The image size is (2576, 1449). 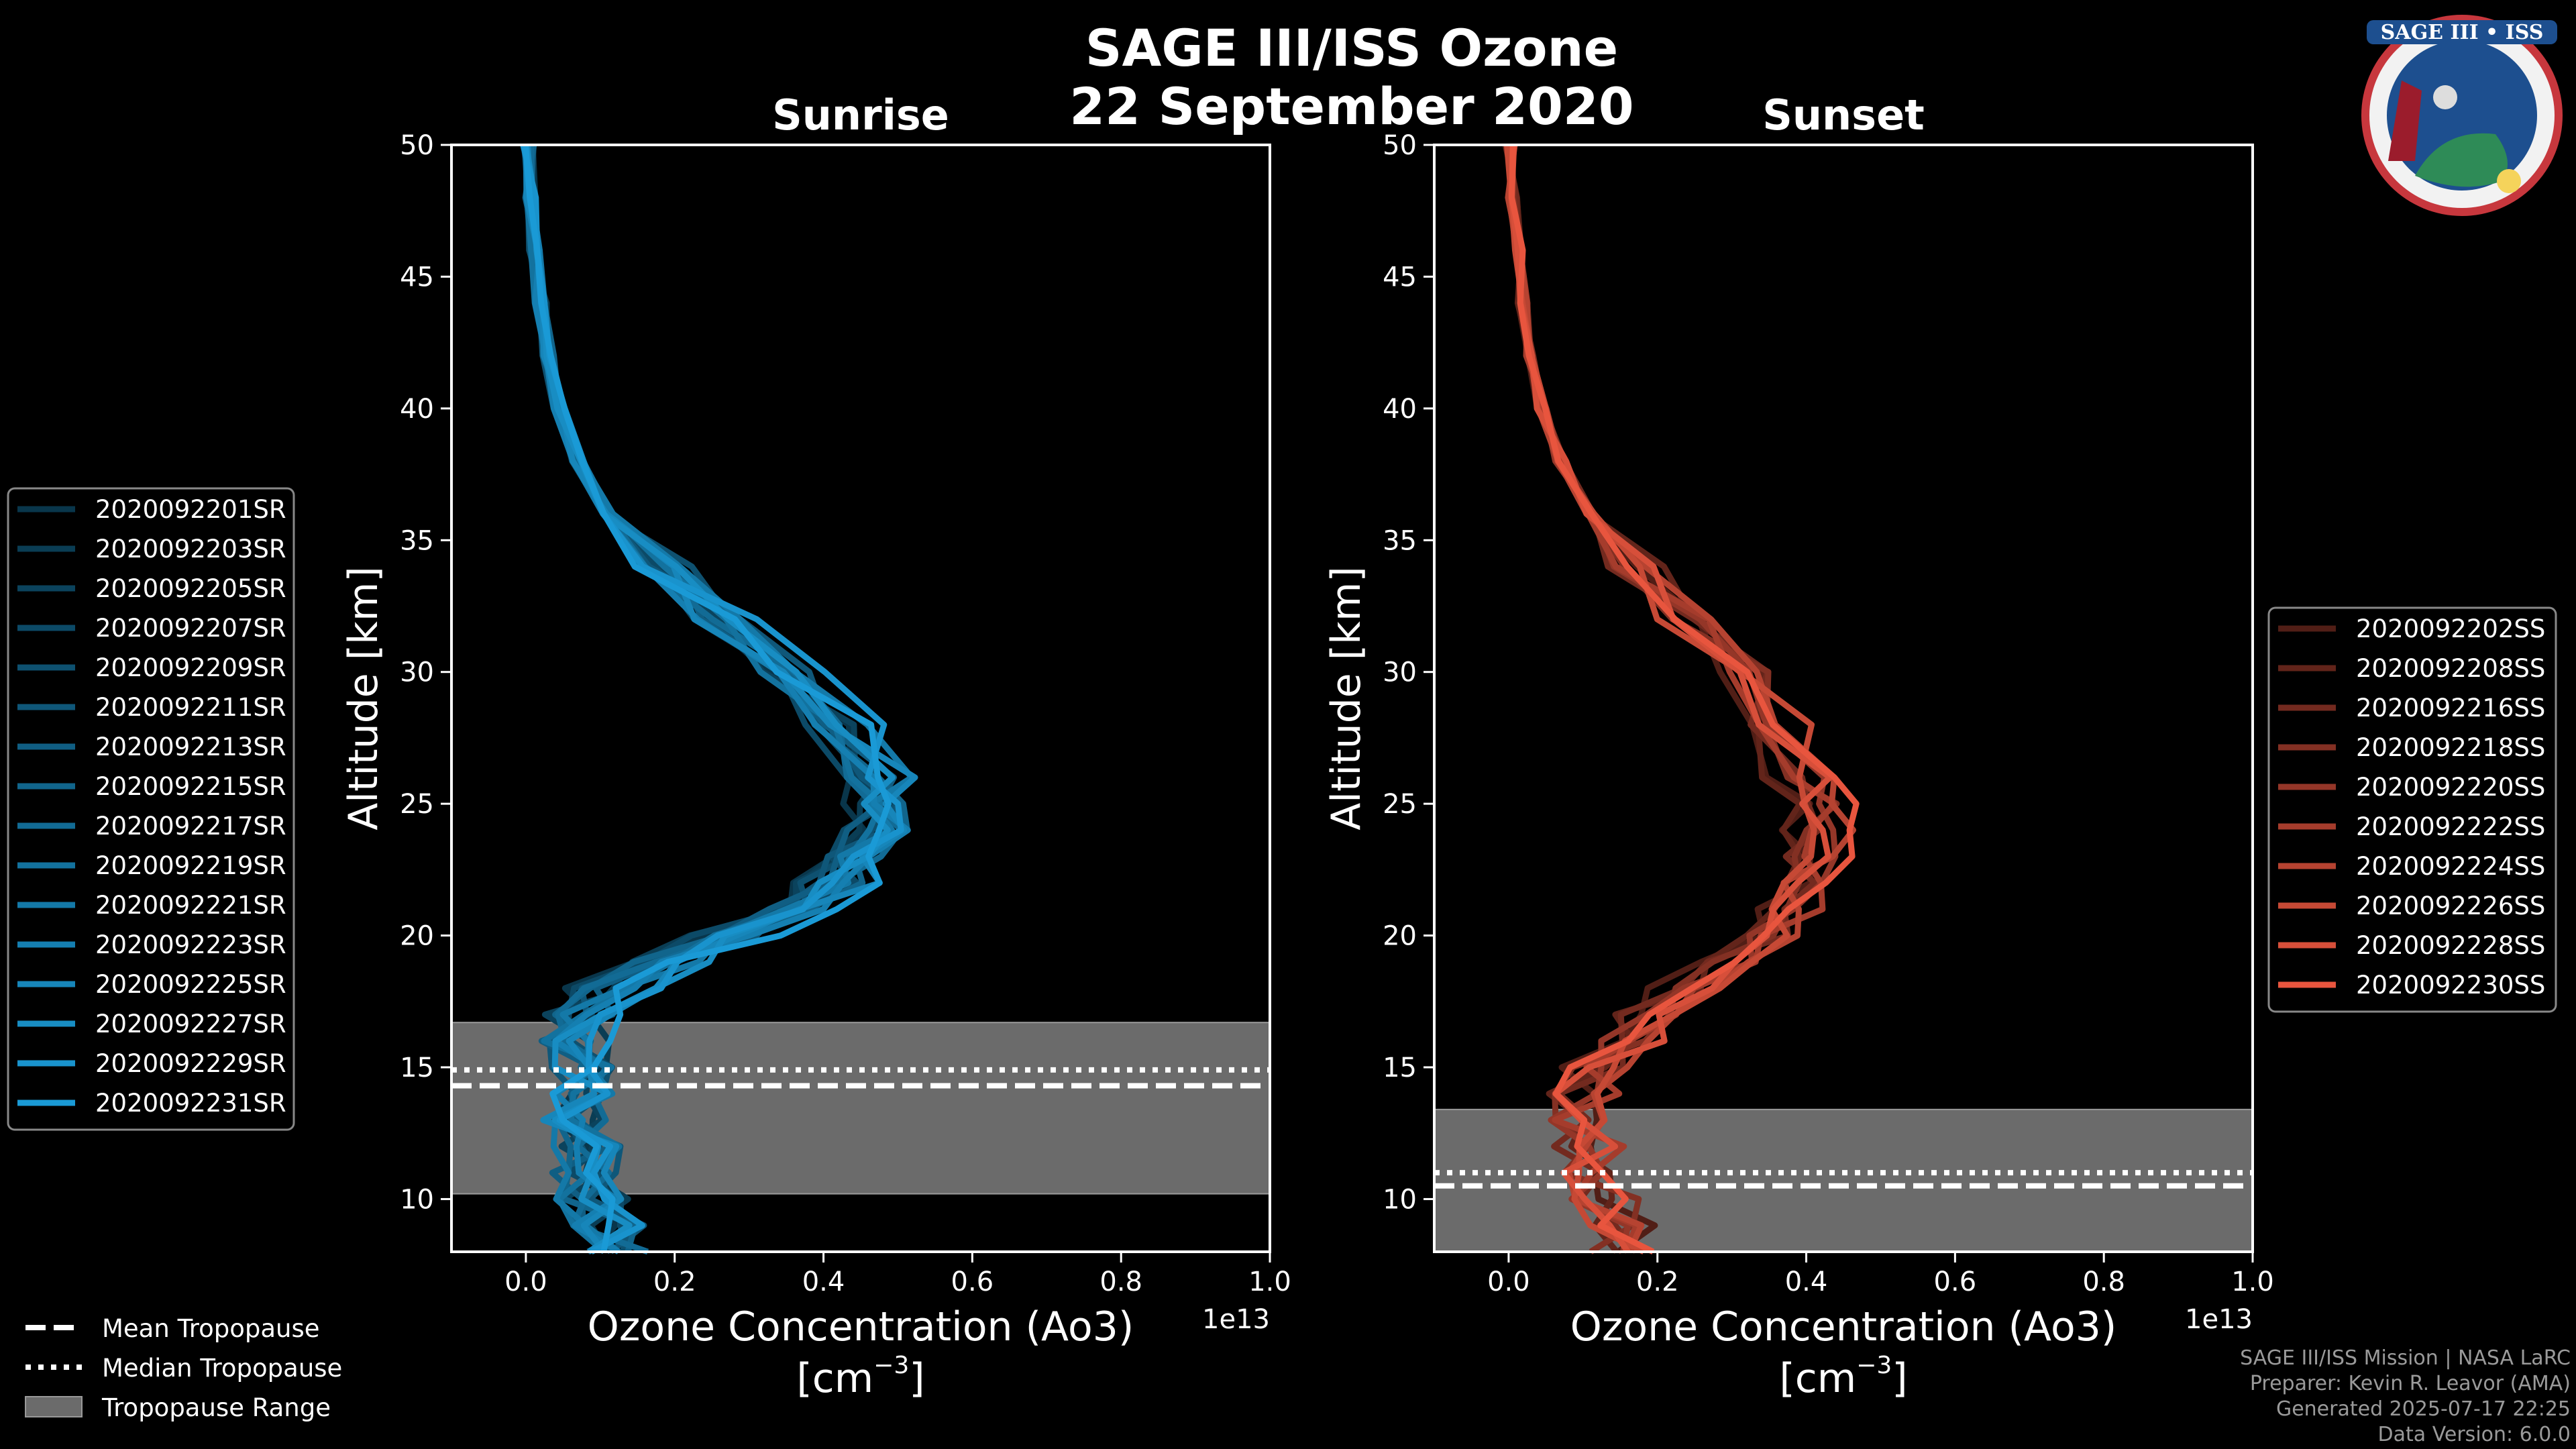 What do you see at coordinates (2461, 160) in the screenshot?
I see `logo-earth` at bounding box center [2461, 160].